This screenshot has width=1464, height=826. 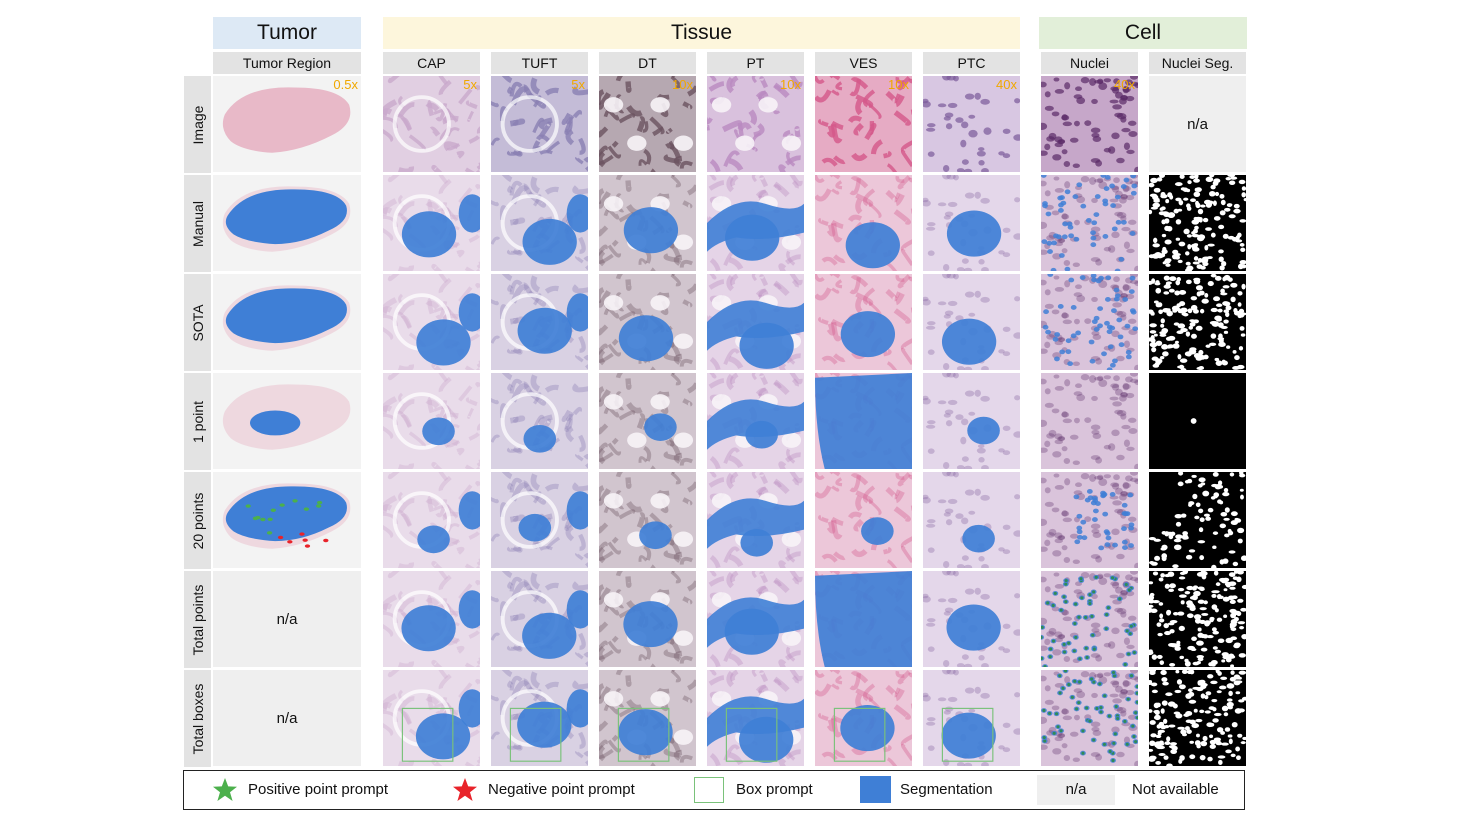 What do you see at coordinates (1089, 718) in the screenshot?
I see `thumbnail-nuclei-total-boxes` at bounding box center [1089, 718].